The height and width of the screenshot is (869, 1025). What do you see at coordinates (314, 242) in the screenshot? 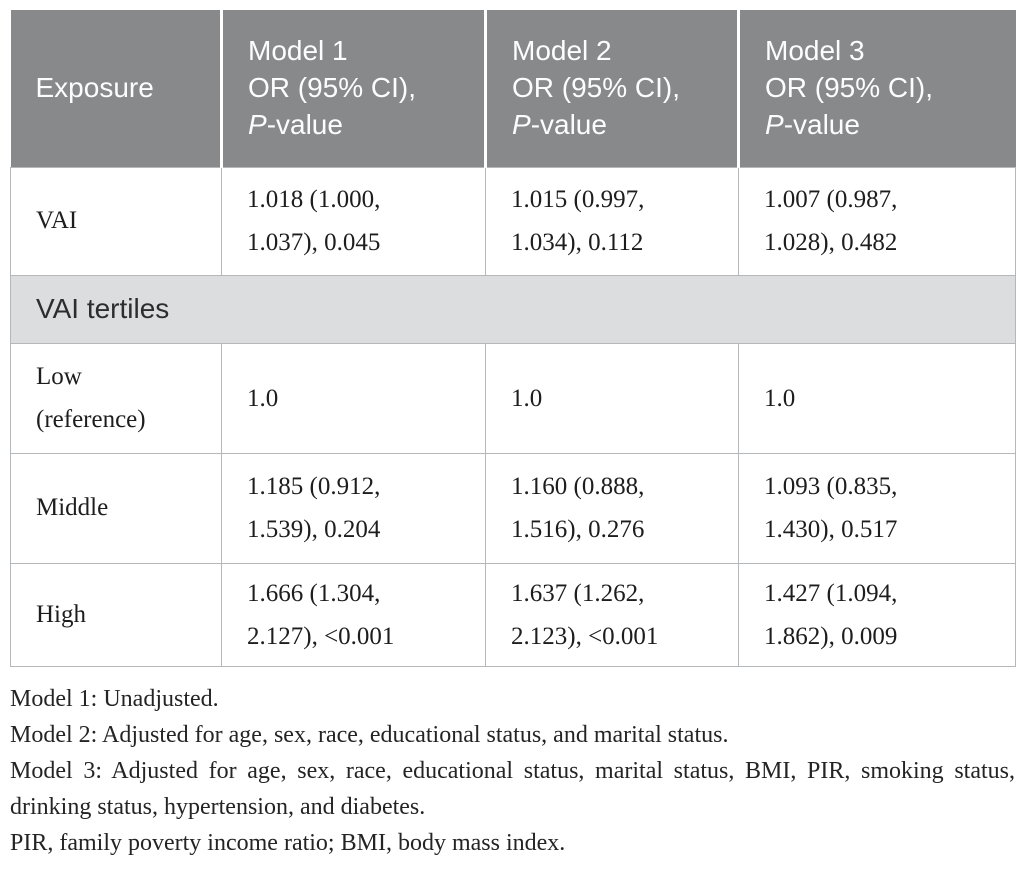
I see `value-line: 1.037), 0.045` at bounding box center [314, 242].